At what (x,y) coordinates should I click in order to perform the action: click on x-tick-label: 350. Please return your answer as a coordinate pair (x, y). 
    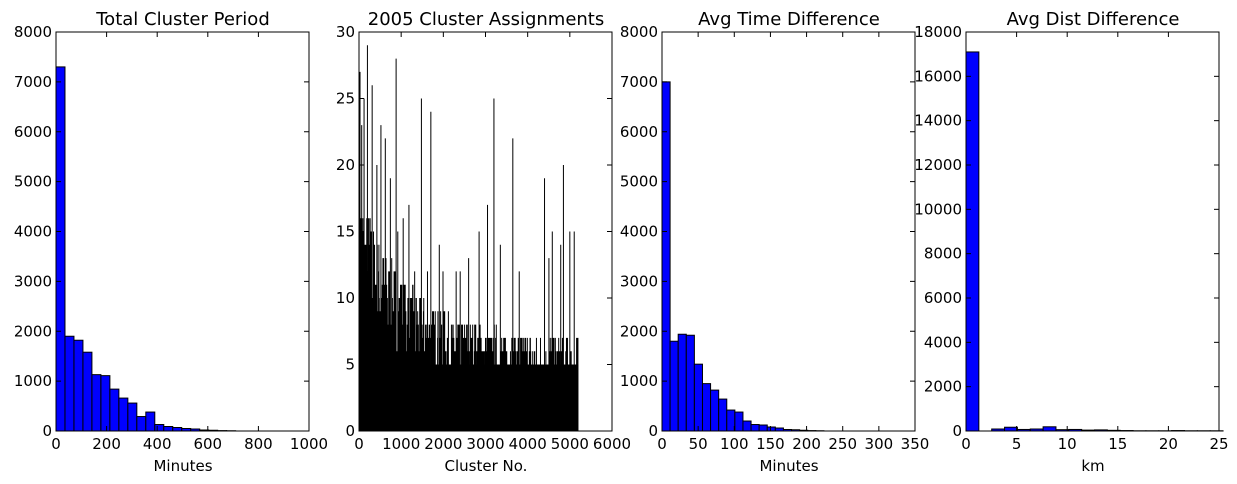
    Looking at the image, I should click on (915, 444).